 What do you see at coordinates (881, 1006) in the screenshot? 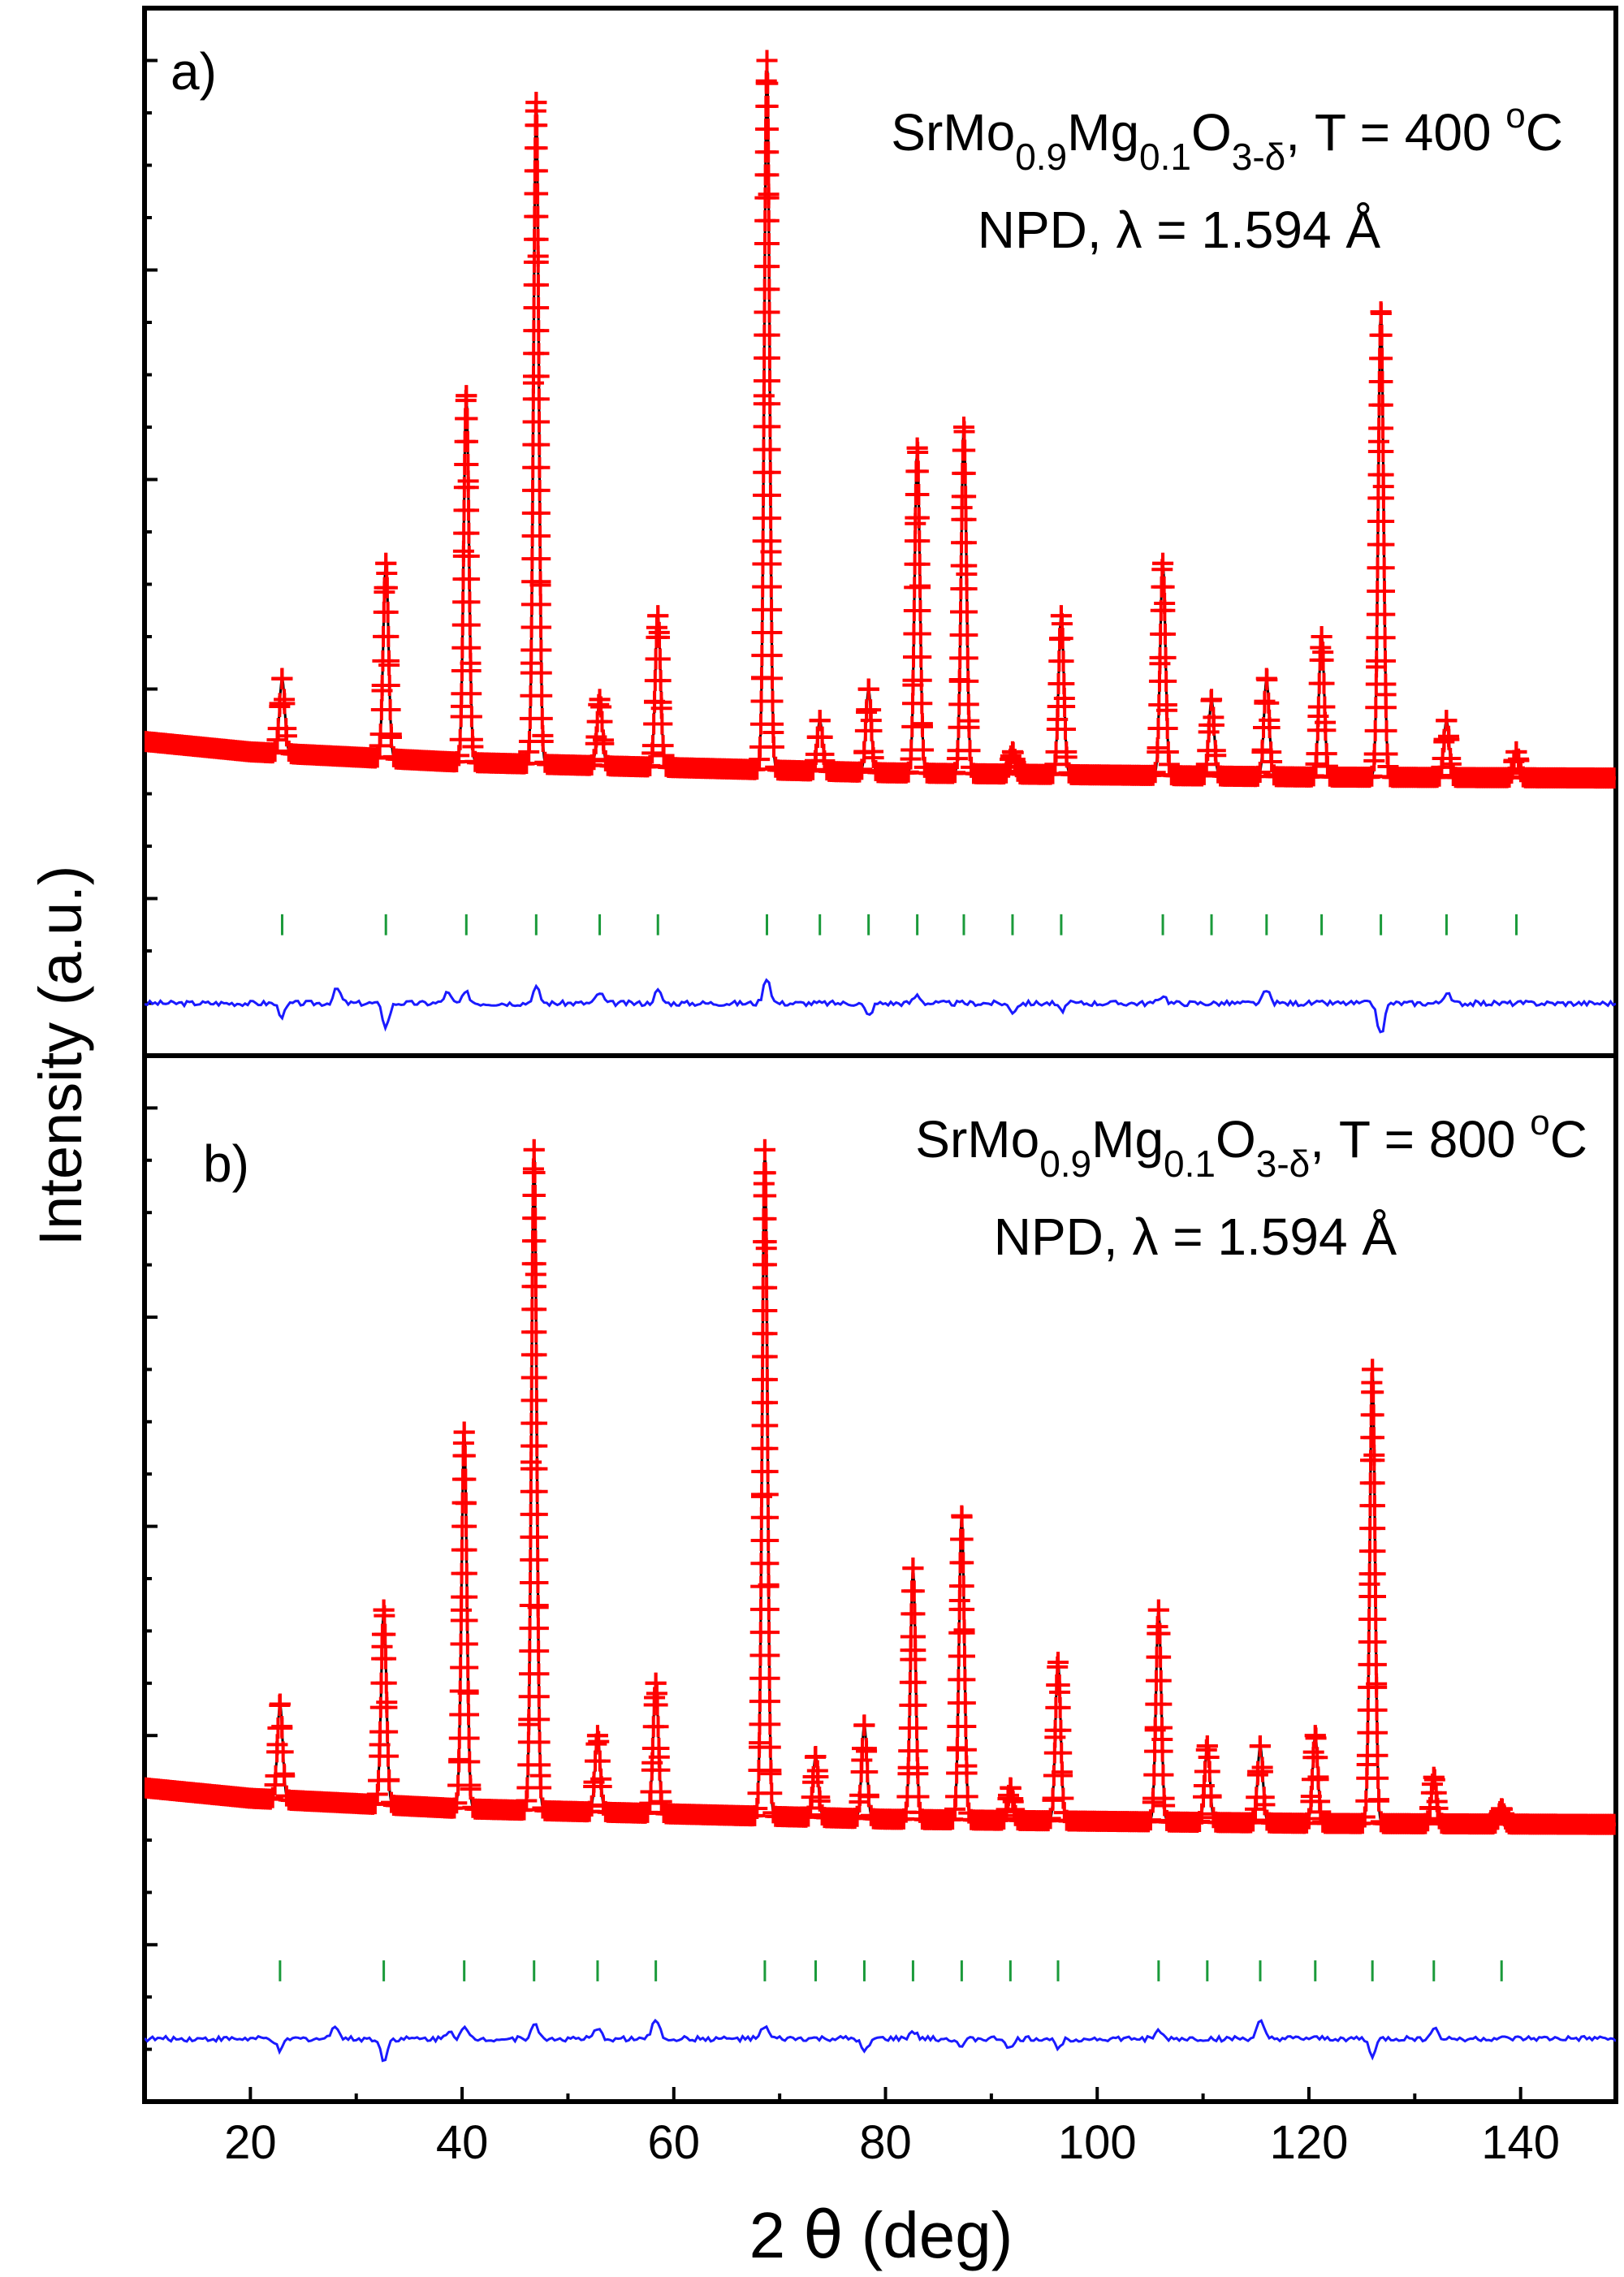
I see `panel-a-difference-curve` at bounding box center [881, 1006].